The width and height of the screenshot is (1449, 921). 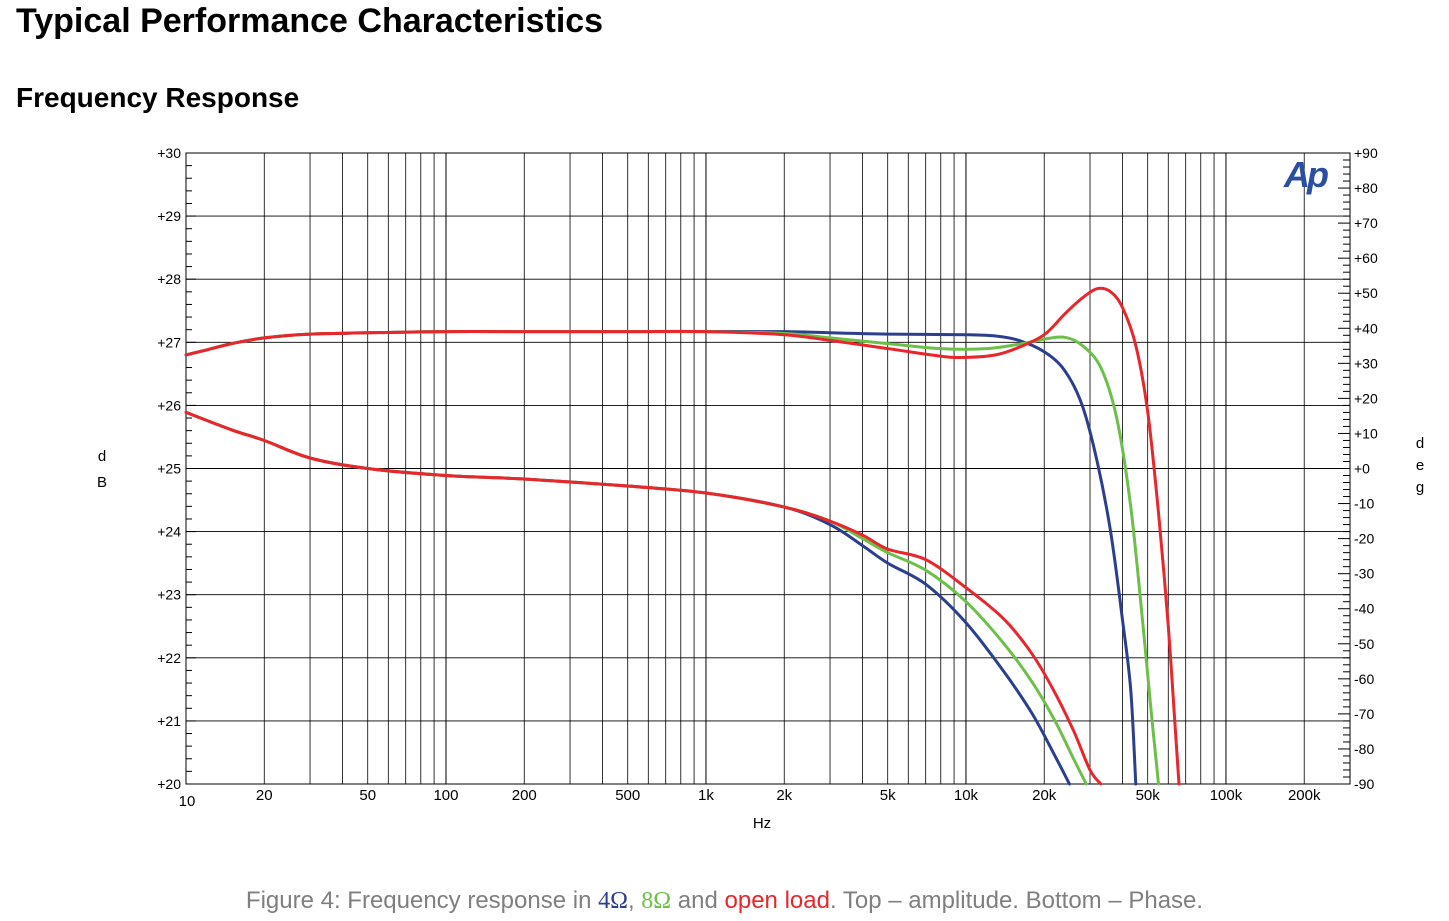 I want to click on y-left-tick-label: +23, so click(x=169, y=595).